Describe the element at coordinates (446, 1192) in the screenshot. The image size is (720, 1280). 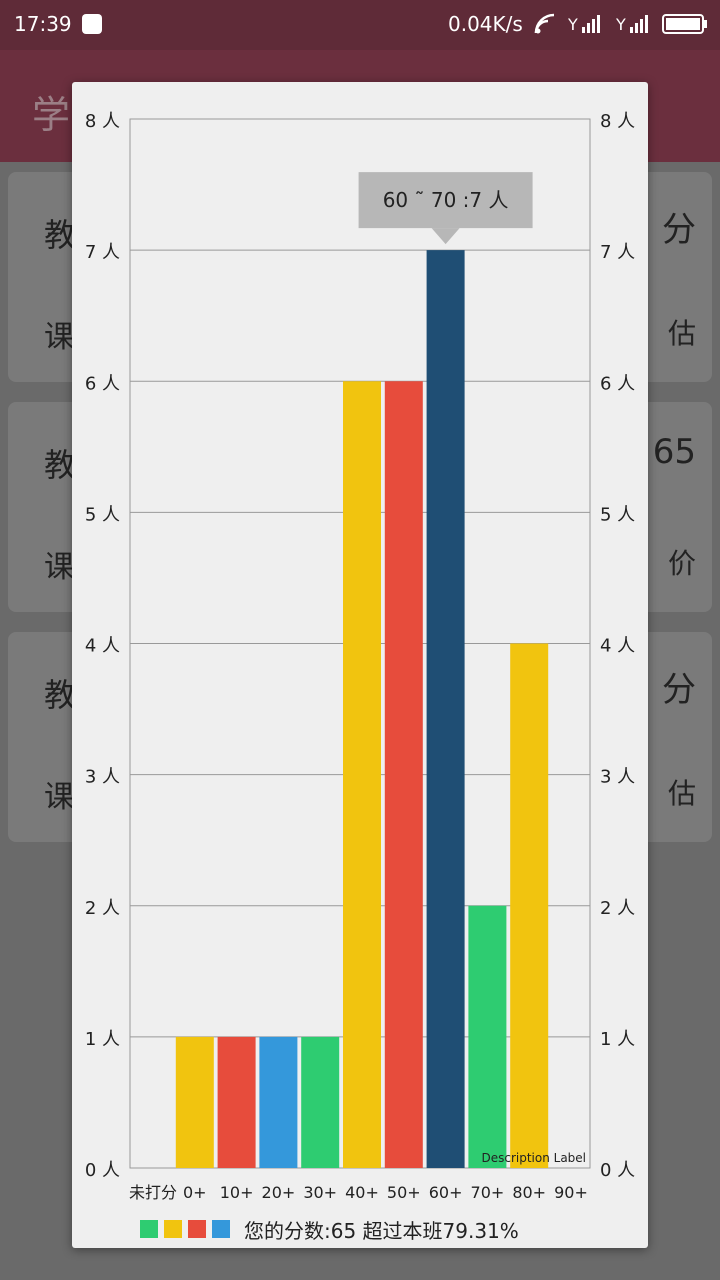
I see `x-tick-label: 60+` at that location.